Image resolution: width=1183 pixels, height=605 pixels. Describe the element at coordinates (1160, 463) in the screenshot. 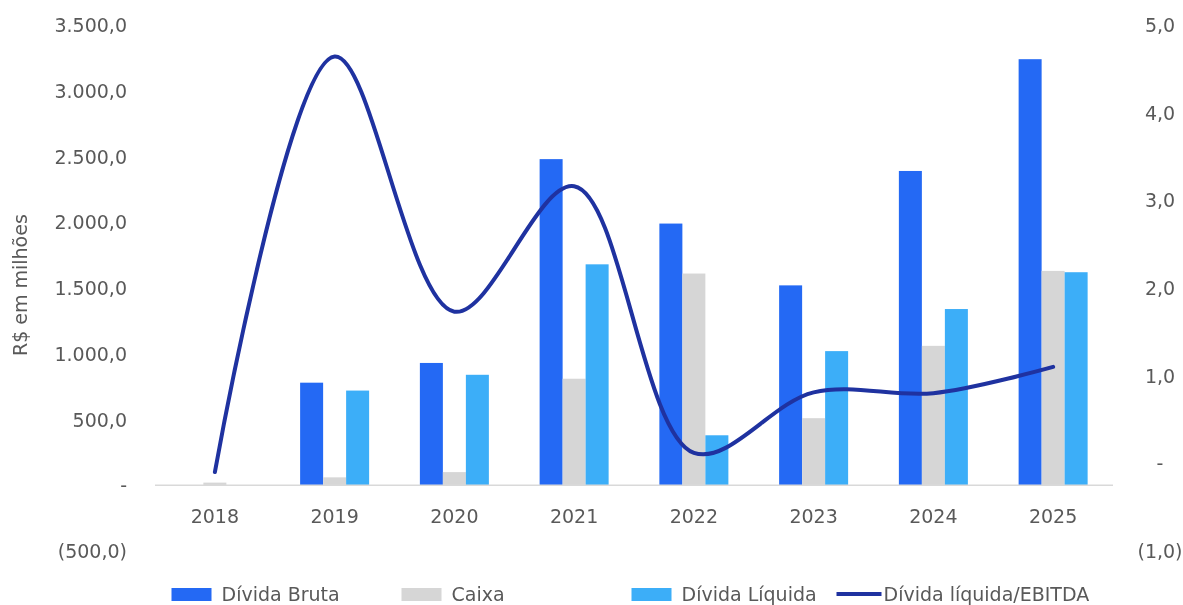

I see `y2-tick-label: -` at that location.